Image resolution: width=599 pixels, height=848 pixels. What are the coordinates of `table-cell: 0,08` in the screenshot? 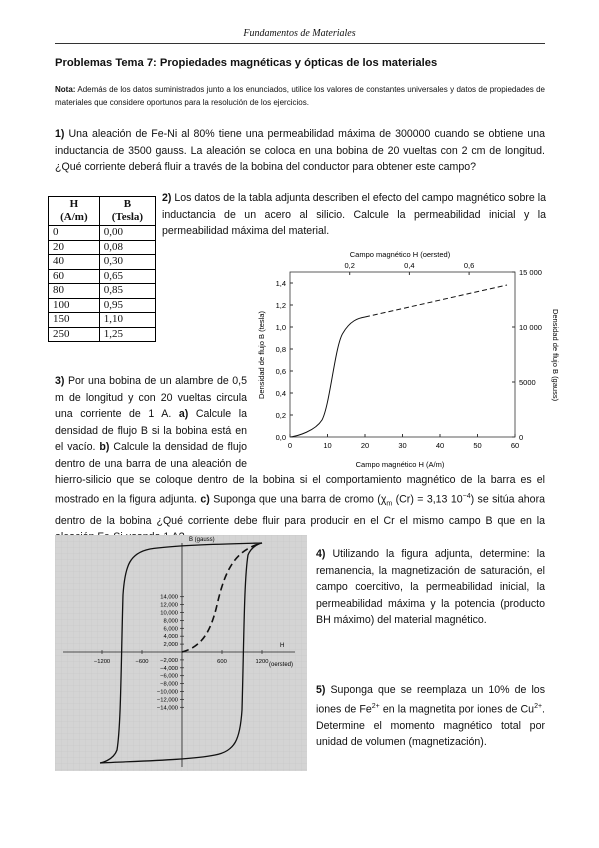 It's located at (127, 247).